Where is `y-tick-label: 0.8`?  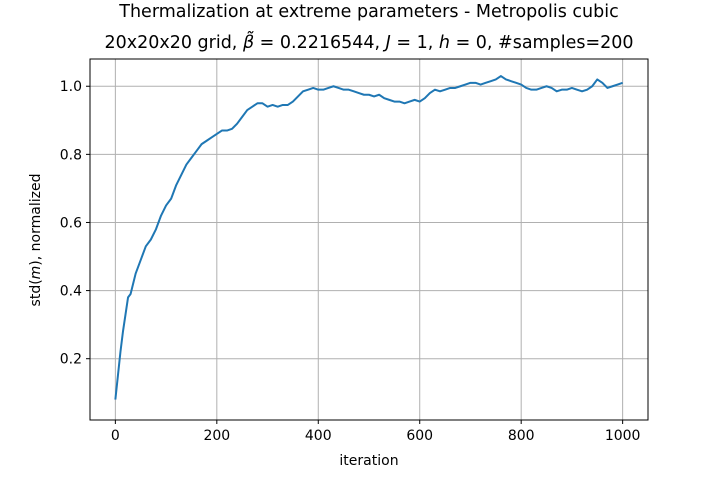
y-tick-label: 0.8 is located at coordinates (71, 155).